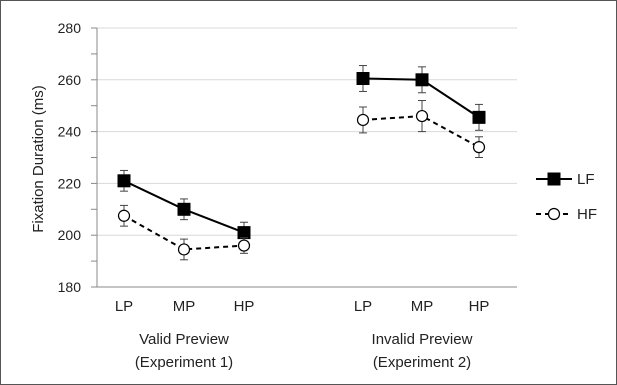  Describe the element at coordinates (184, 339) in the screenshot. I see `group-label-line1: Valid Preview` at that location.